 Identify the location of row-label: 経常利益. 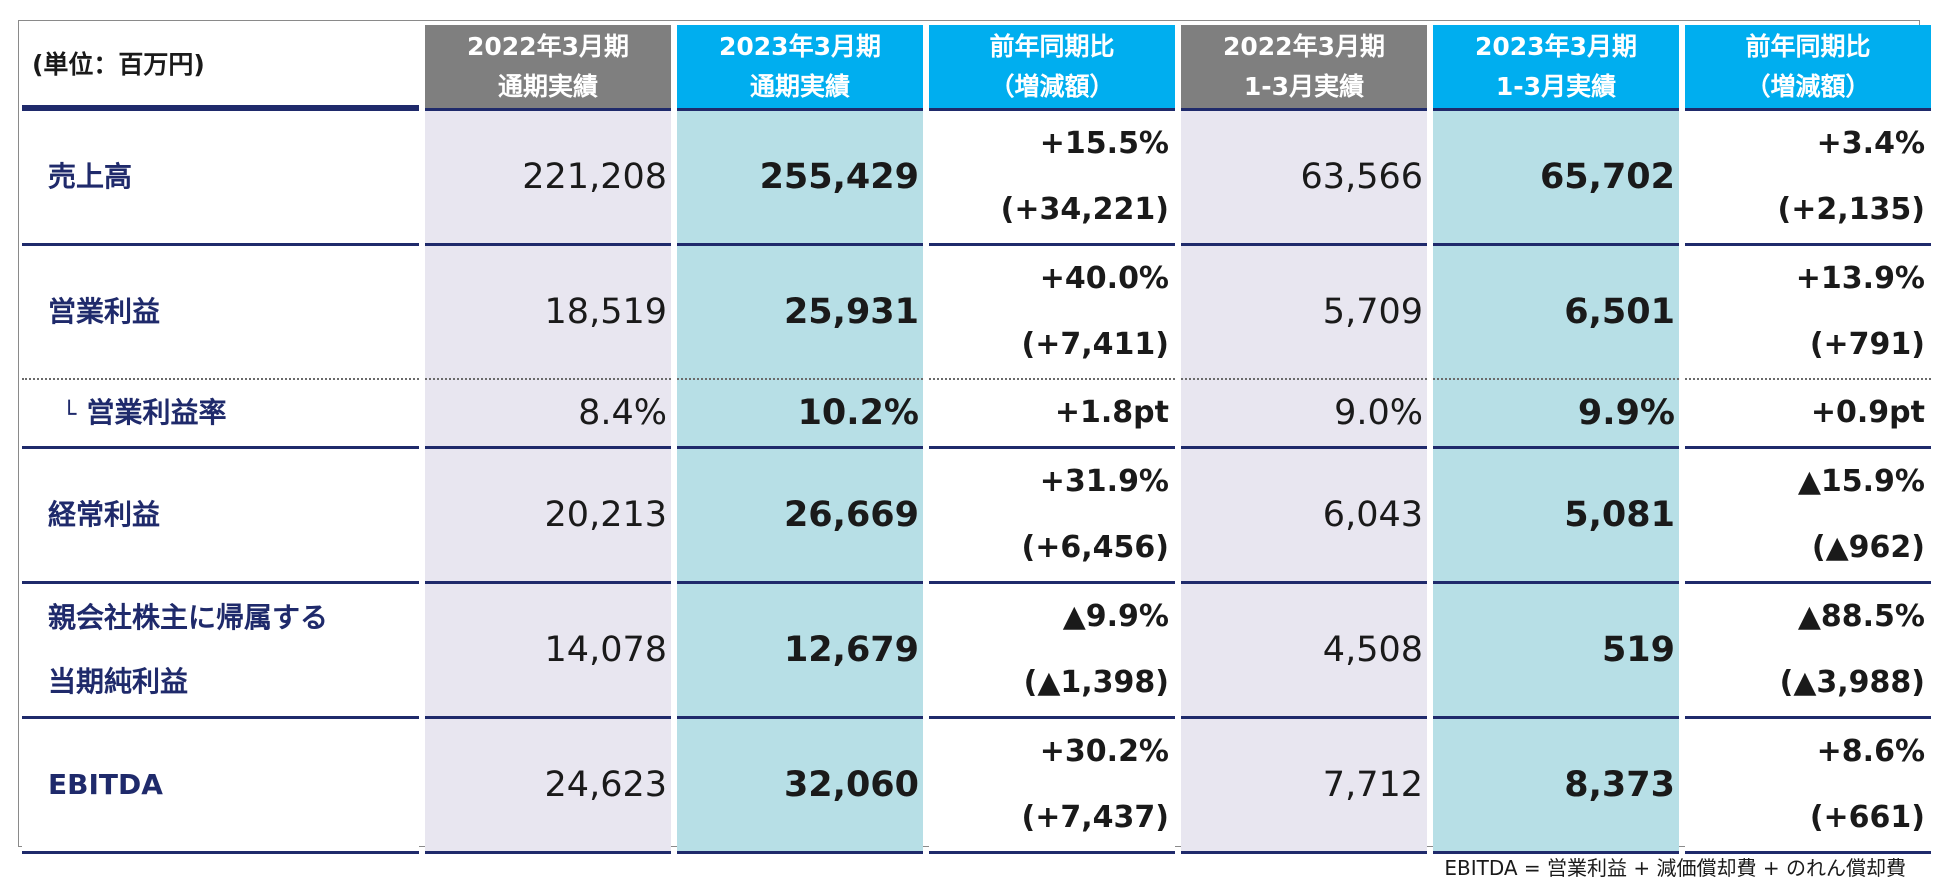
(220, 513).